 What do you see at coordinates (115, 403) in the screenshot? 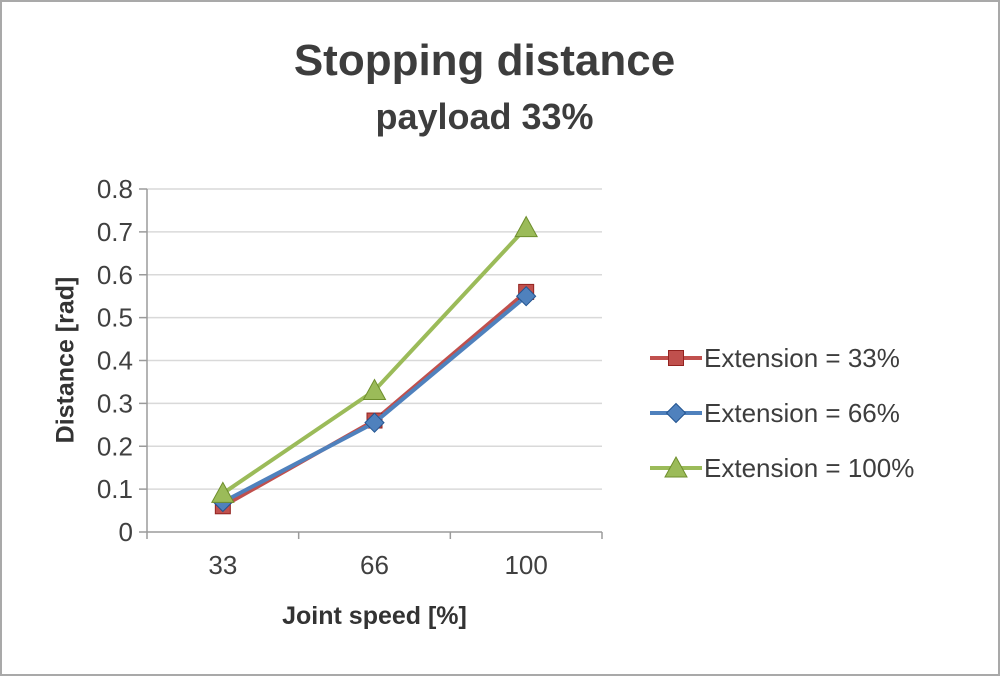
I see `y-tick-label: 0.3` at bounding box center [115, 403].